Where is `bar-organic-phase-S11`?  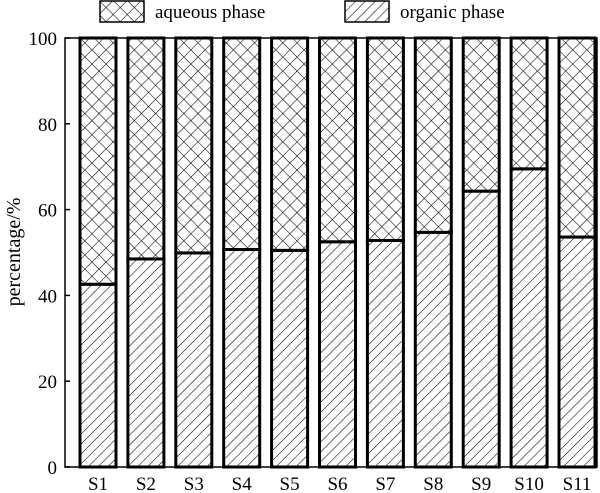
bar-organic-phase-S11 is located at coordinates (577, 352).